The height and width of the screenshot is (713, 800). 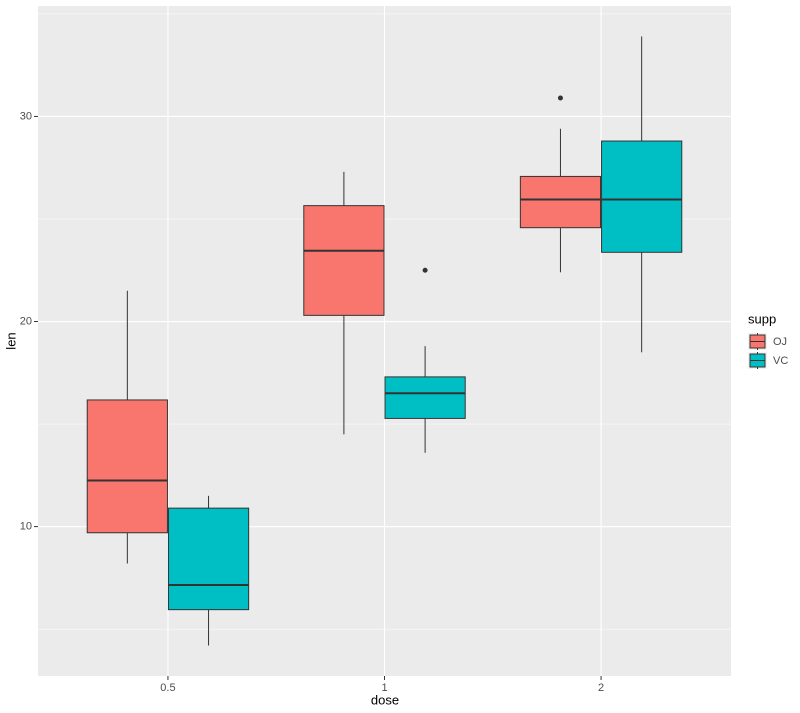 I want to click on legend-title: supp, so click(x=762, y=318).